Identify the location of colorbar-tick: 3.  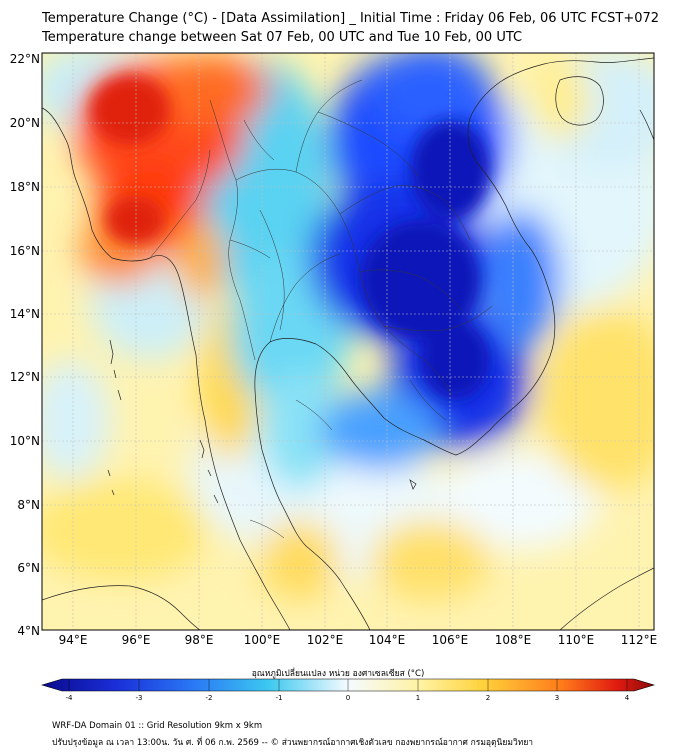
(557, 698).